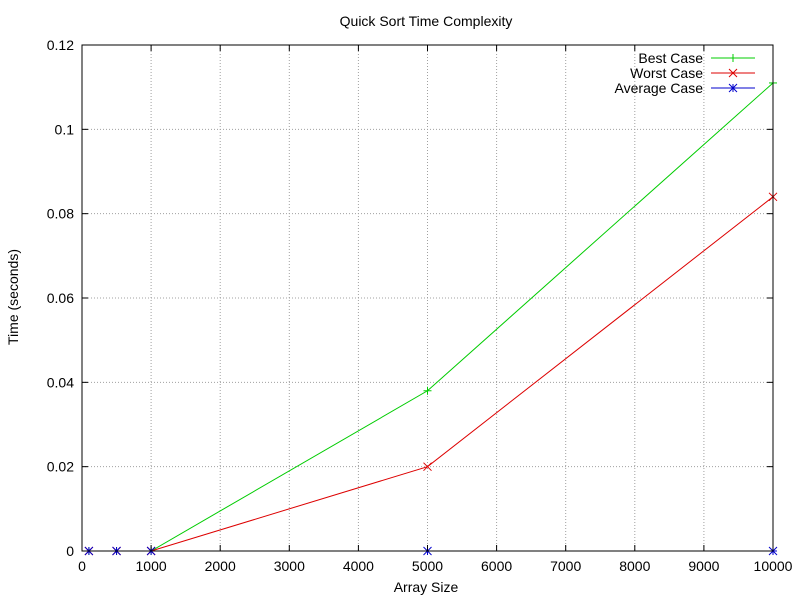  I want to click on x-tick-label: 9000, so click(703, 566).